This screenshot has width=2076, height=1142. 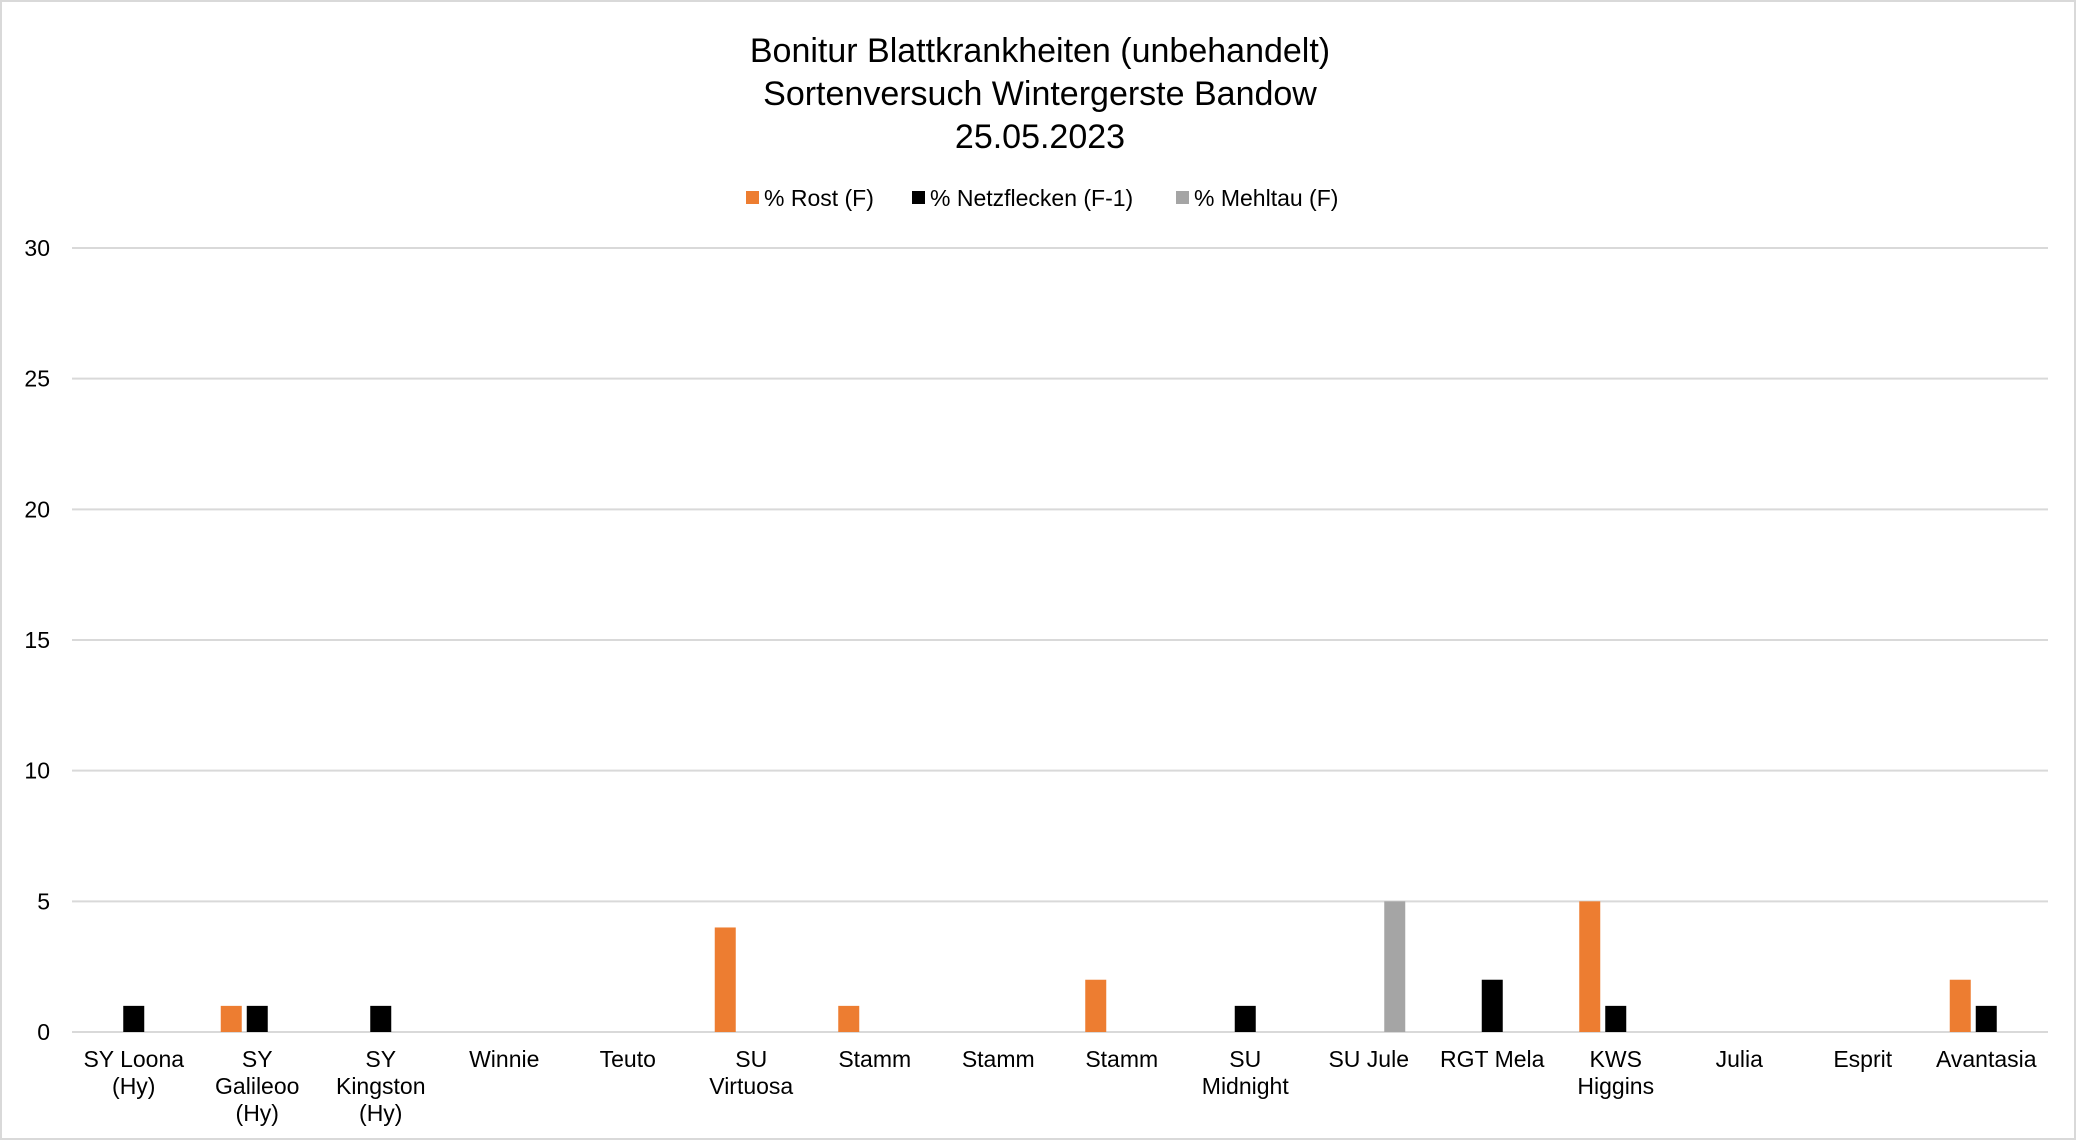 I want to click on x-category-label: SY Loona (Hy), so click(x=133, y=1072).